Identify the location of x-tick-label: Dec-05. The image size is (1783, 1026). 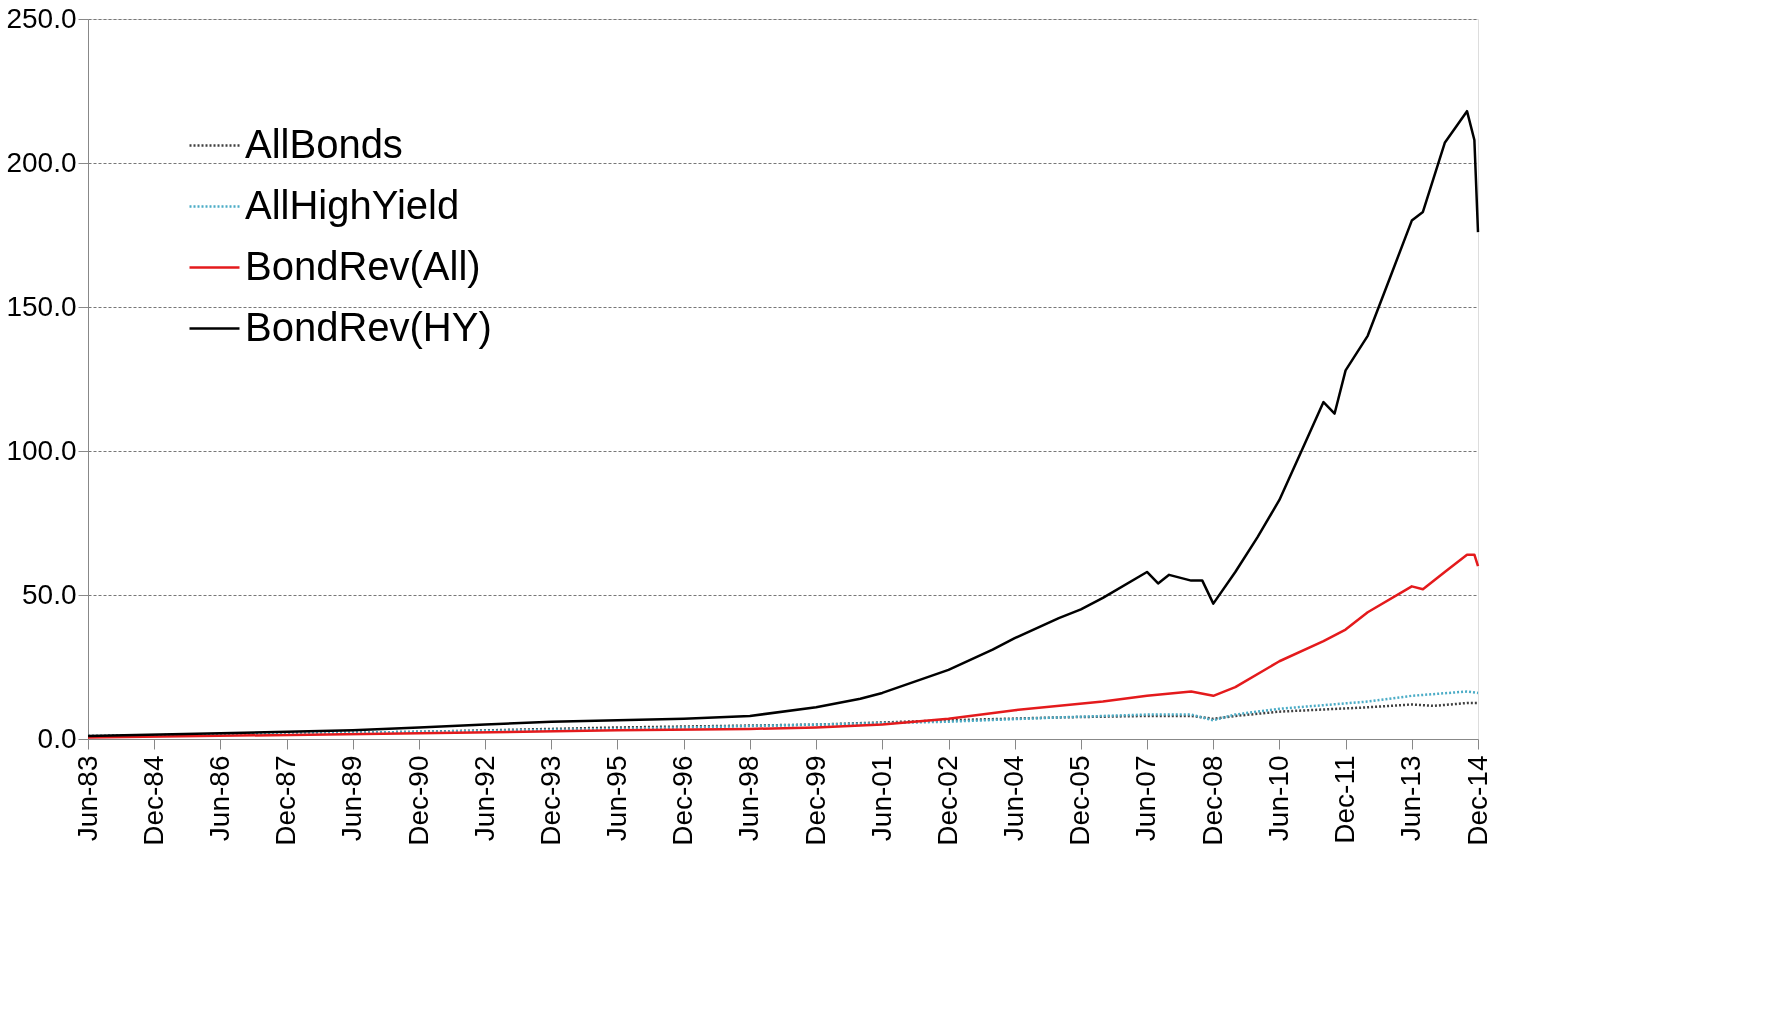
(1080, 800).